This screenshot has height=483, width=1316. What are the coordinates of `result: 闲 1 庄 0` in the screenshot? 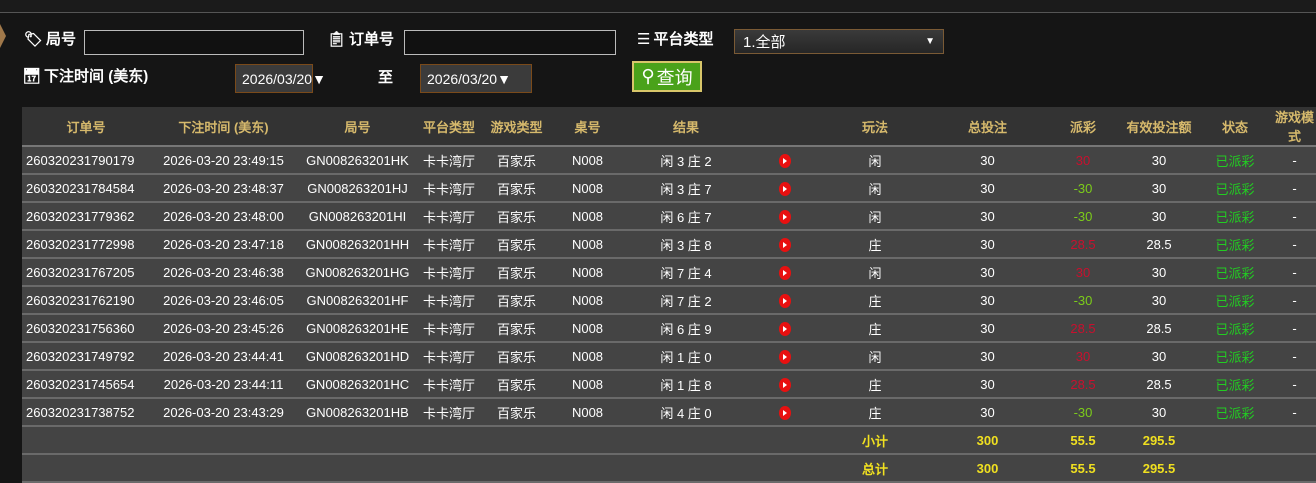 It's located at (686, 356).